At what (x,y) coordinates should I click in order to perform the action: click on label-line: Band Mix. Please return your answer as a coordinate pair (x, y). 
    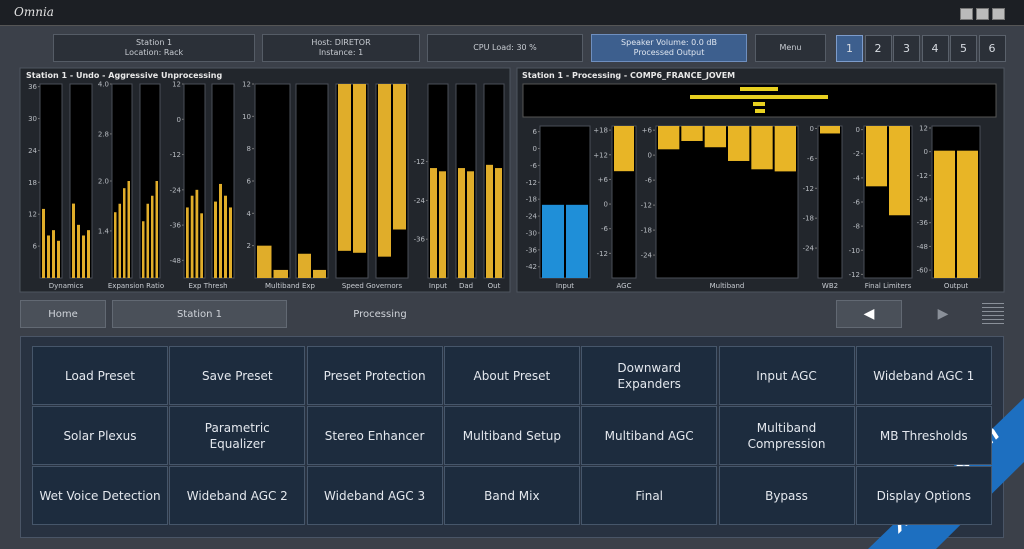
    Looking at the image, I should click on (512, 495).